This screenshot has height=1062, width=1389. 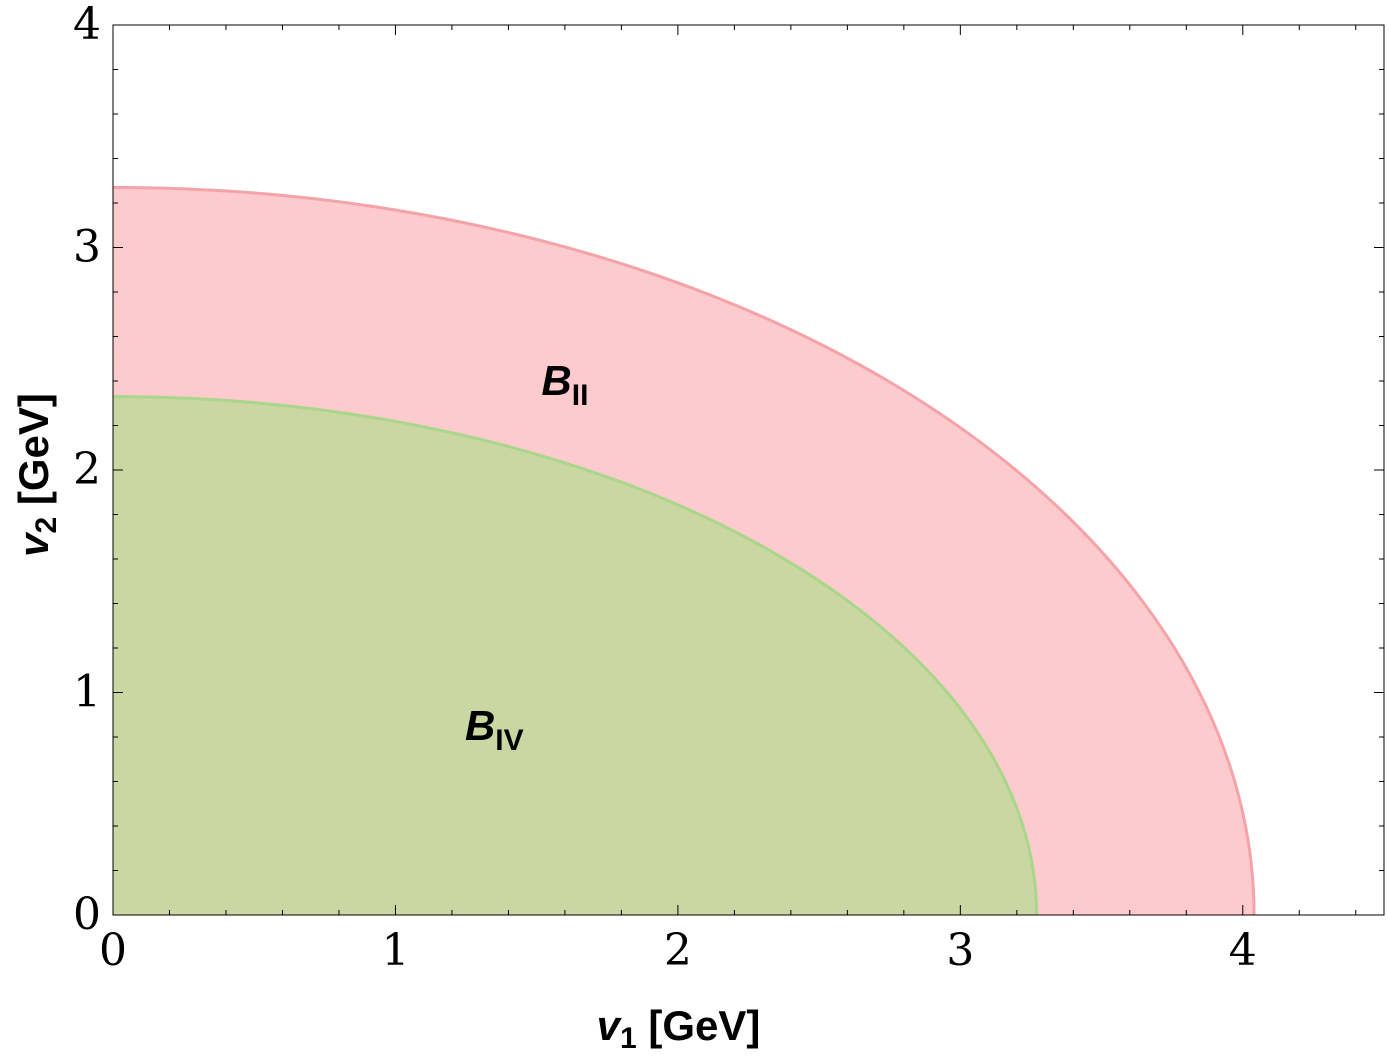 I want to click on x-tick-label: 2, so click(x=678, y=950).